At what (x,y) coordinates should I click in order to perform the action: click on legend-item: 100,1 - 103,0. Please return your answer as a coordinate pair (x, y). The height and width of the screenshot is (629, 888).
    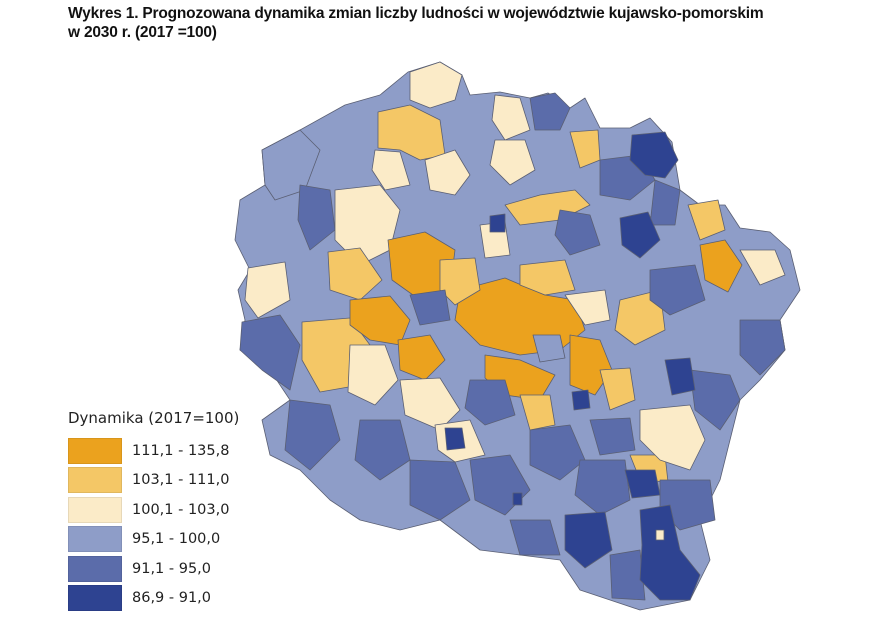
    Looking at the image, I should click on (168, 510).